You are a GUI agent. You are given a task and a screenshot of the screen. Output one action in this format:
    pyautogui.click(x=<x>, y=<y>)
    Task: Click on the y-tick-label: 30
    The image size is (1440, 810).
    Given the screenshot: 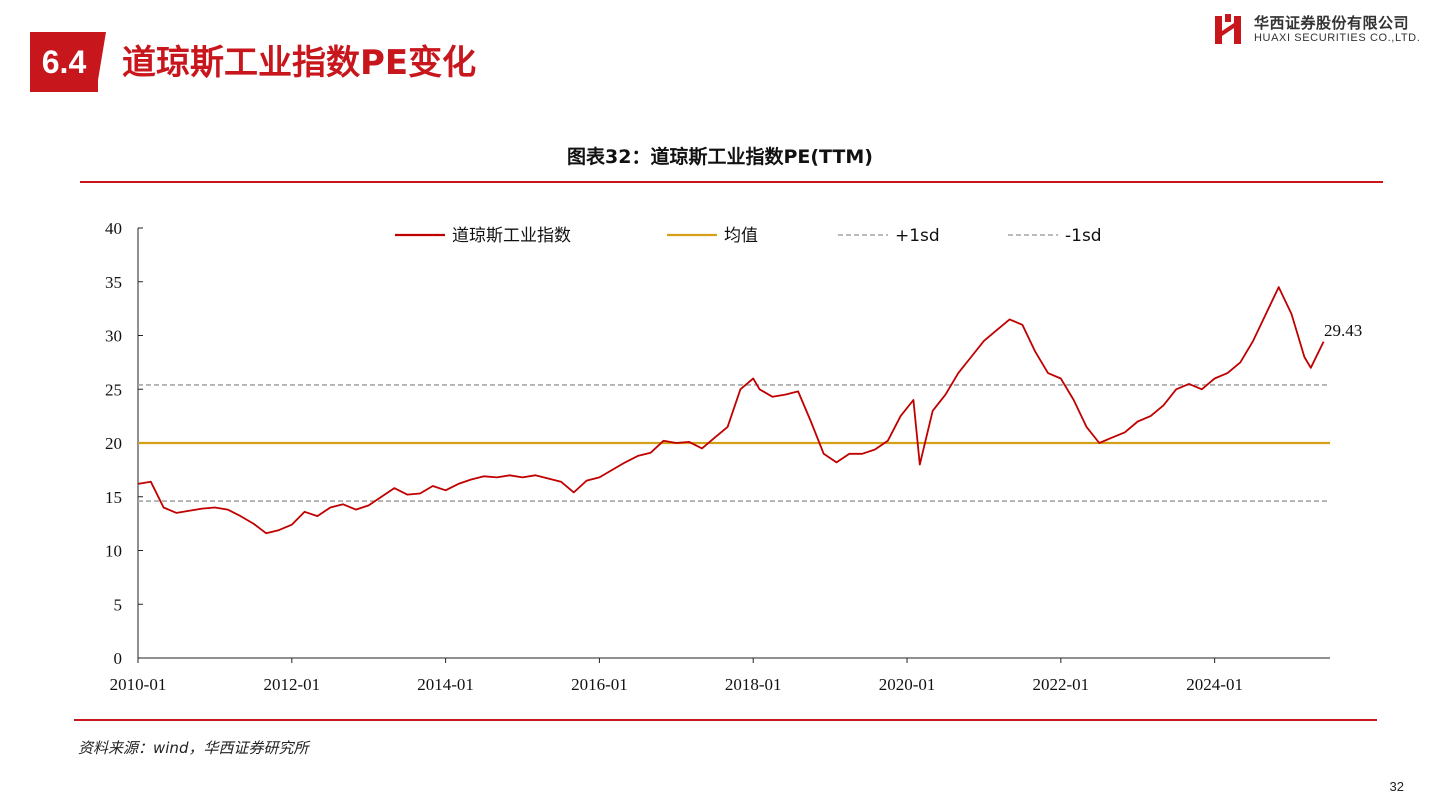 What is the action you would take?
    pyautogui.click(x=113, y=336)
    